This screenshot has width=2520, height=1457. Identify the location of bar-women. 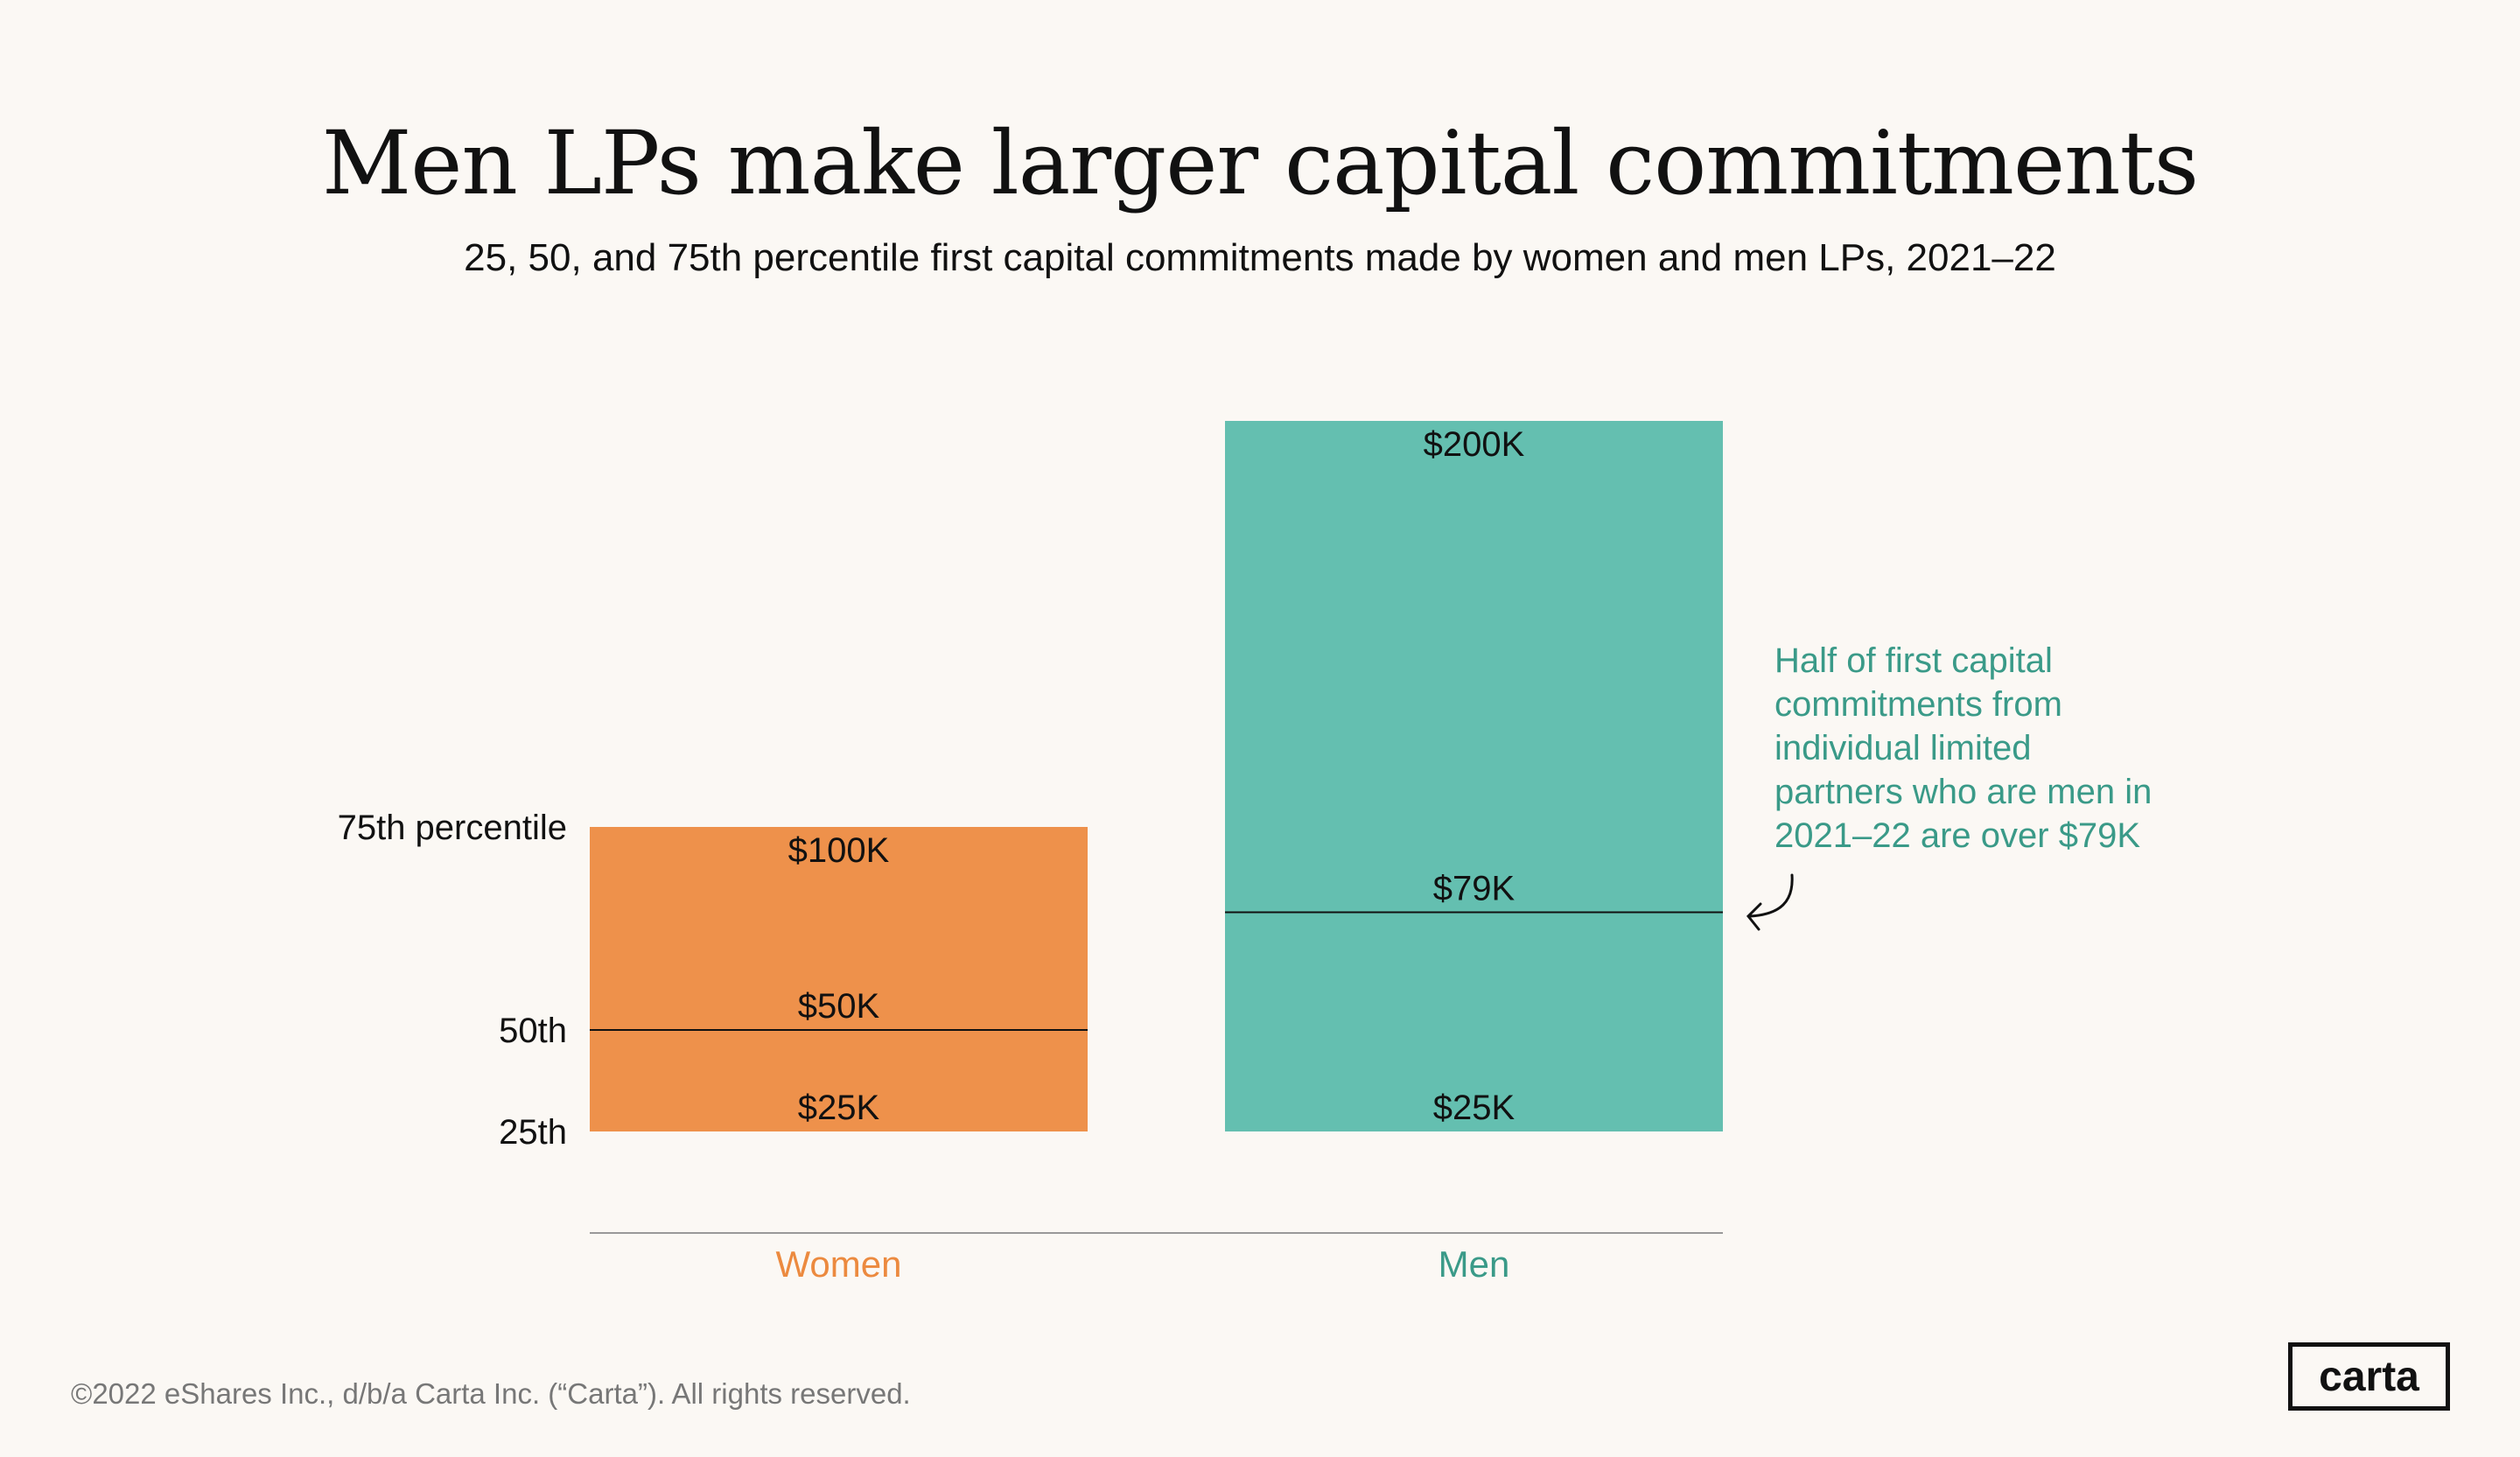
(839, 979).